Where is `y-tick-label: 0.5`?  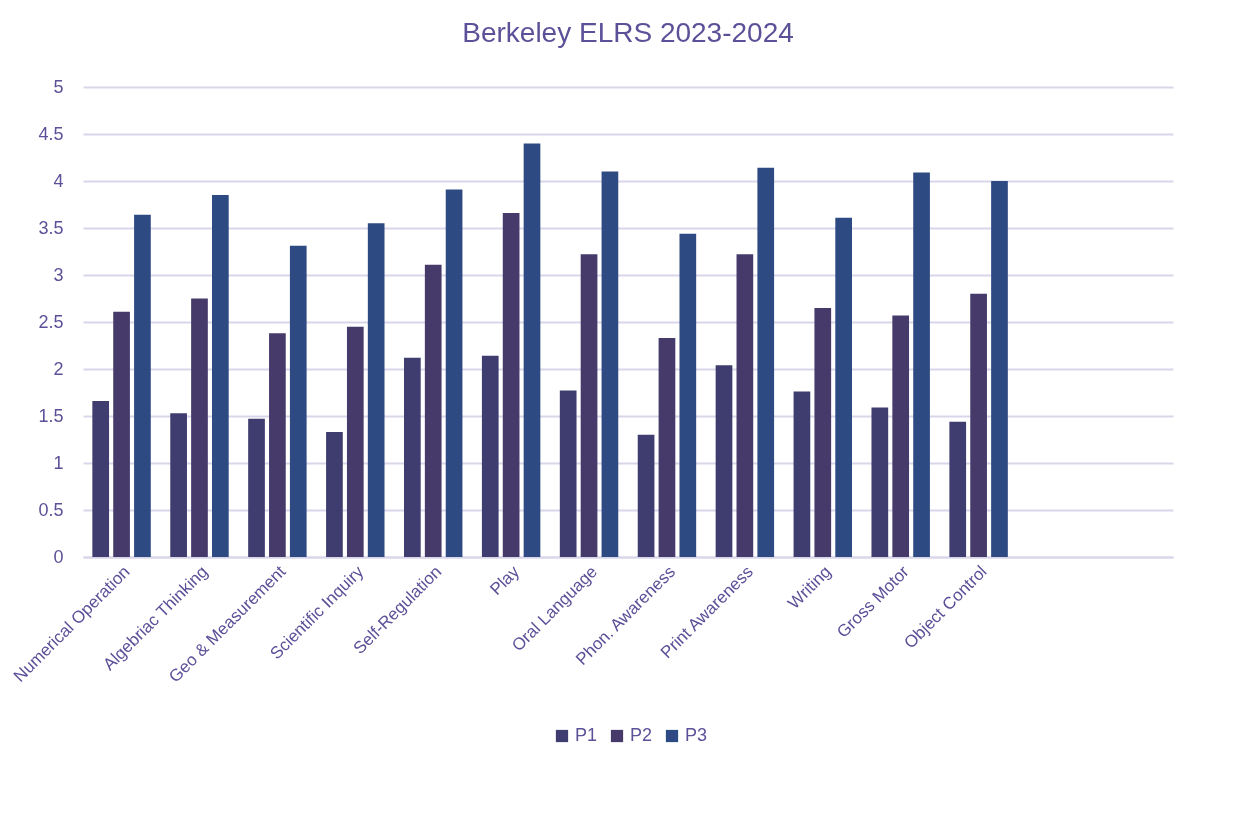 y-tick-label: 0.5 is located at coordinates (51, 509).